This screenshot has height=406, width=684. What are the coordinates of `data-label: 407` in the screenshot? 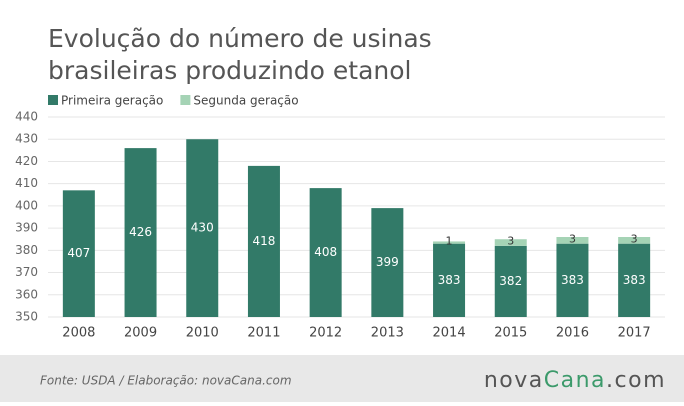 It's located at (78, 253).